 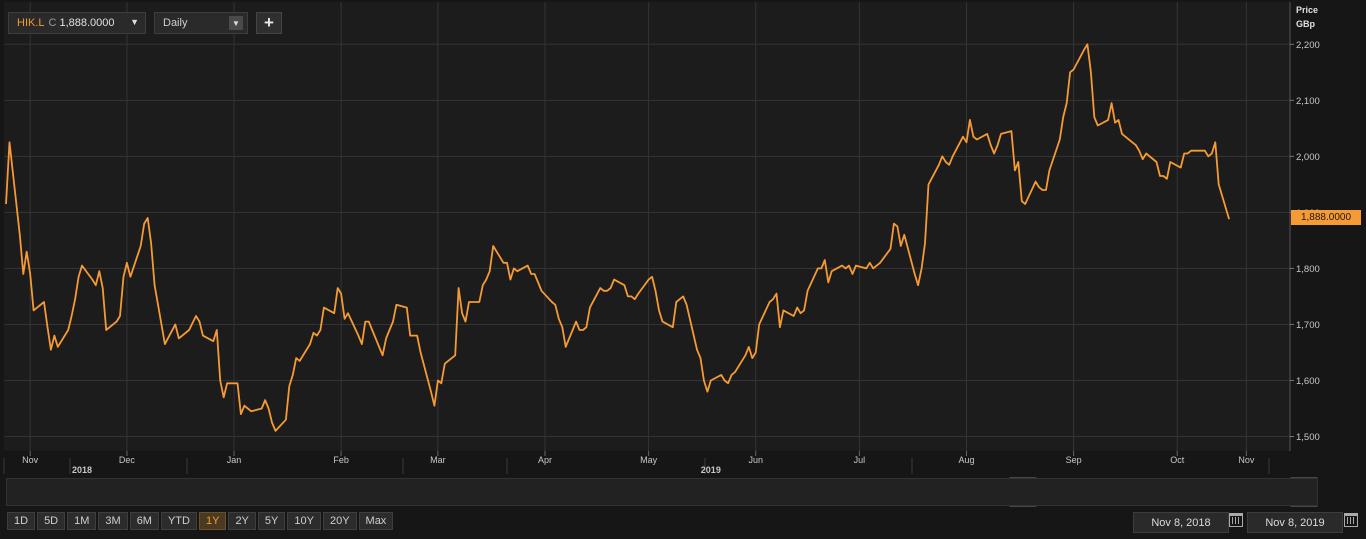 What do you see at coordinates (545, 460) in the screenshot?
I see `x-tick-label: Apr` at bounding box center [545, 460].